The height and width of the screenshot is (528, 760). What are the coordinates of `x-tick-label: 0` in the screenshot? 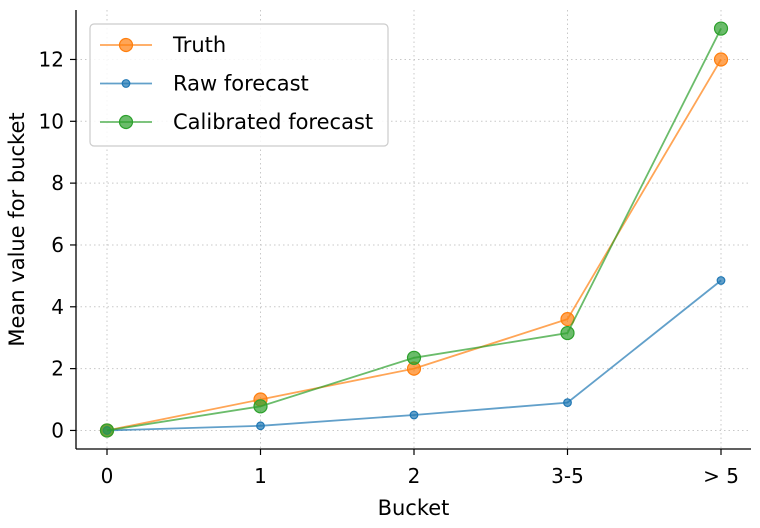 It's located at (107, 476).